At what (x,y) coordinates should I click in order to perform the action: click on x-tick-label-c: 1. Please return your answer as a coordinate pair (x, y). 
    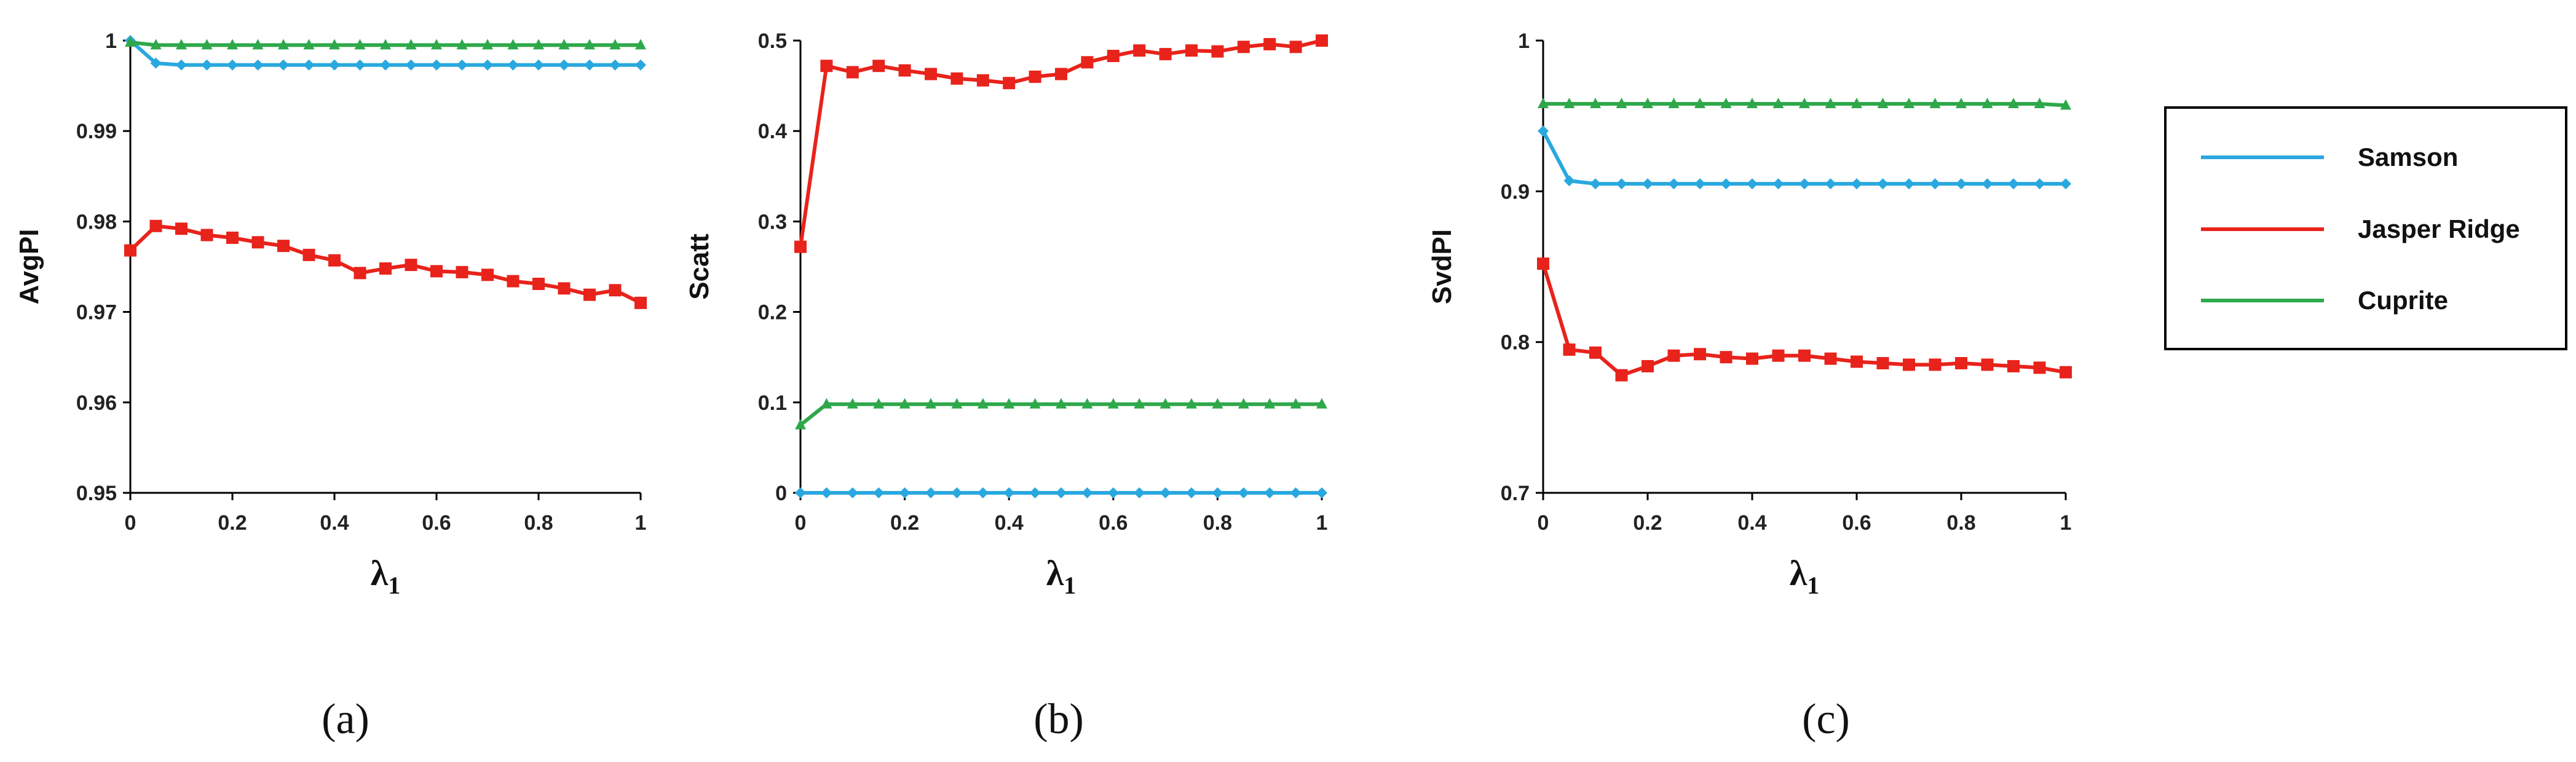
    Looking at the image, I should click on (2066, 523).